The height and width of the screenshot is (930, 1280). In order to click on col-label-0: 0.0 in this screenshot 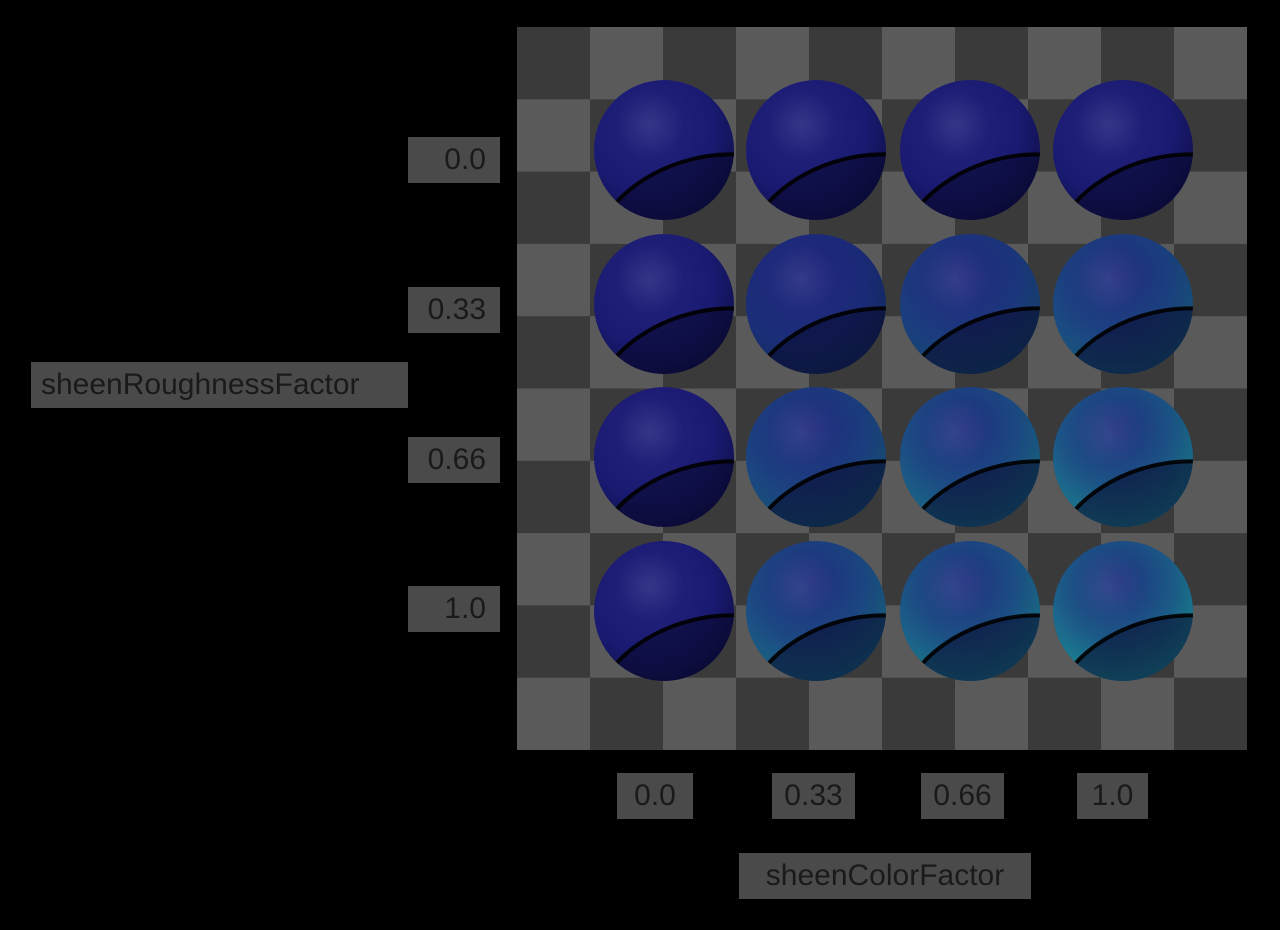, I will do `click(655, 796)`.